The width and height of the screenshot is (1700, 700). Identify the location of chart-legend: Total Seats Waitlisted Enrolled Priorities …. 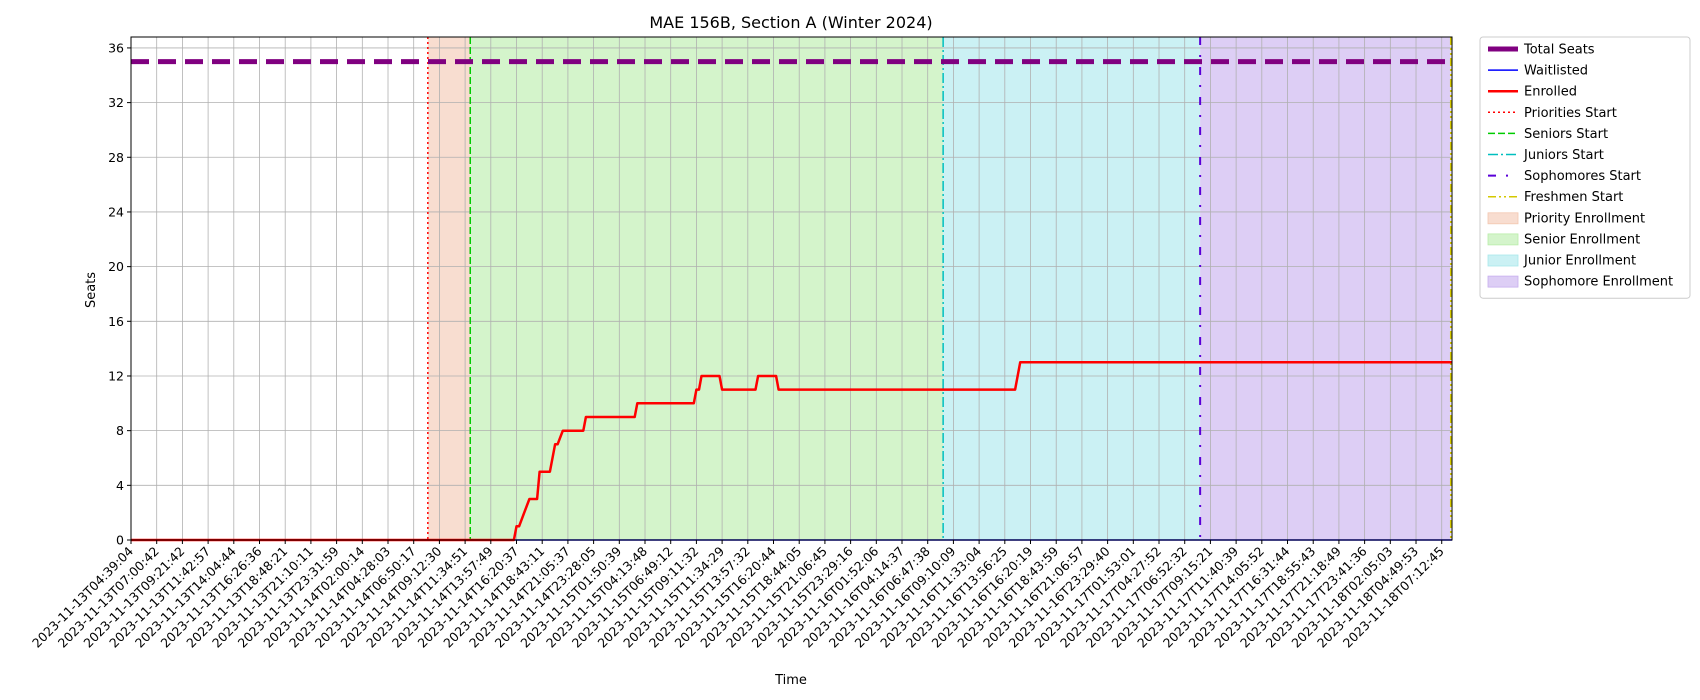
(1585, 167).